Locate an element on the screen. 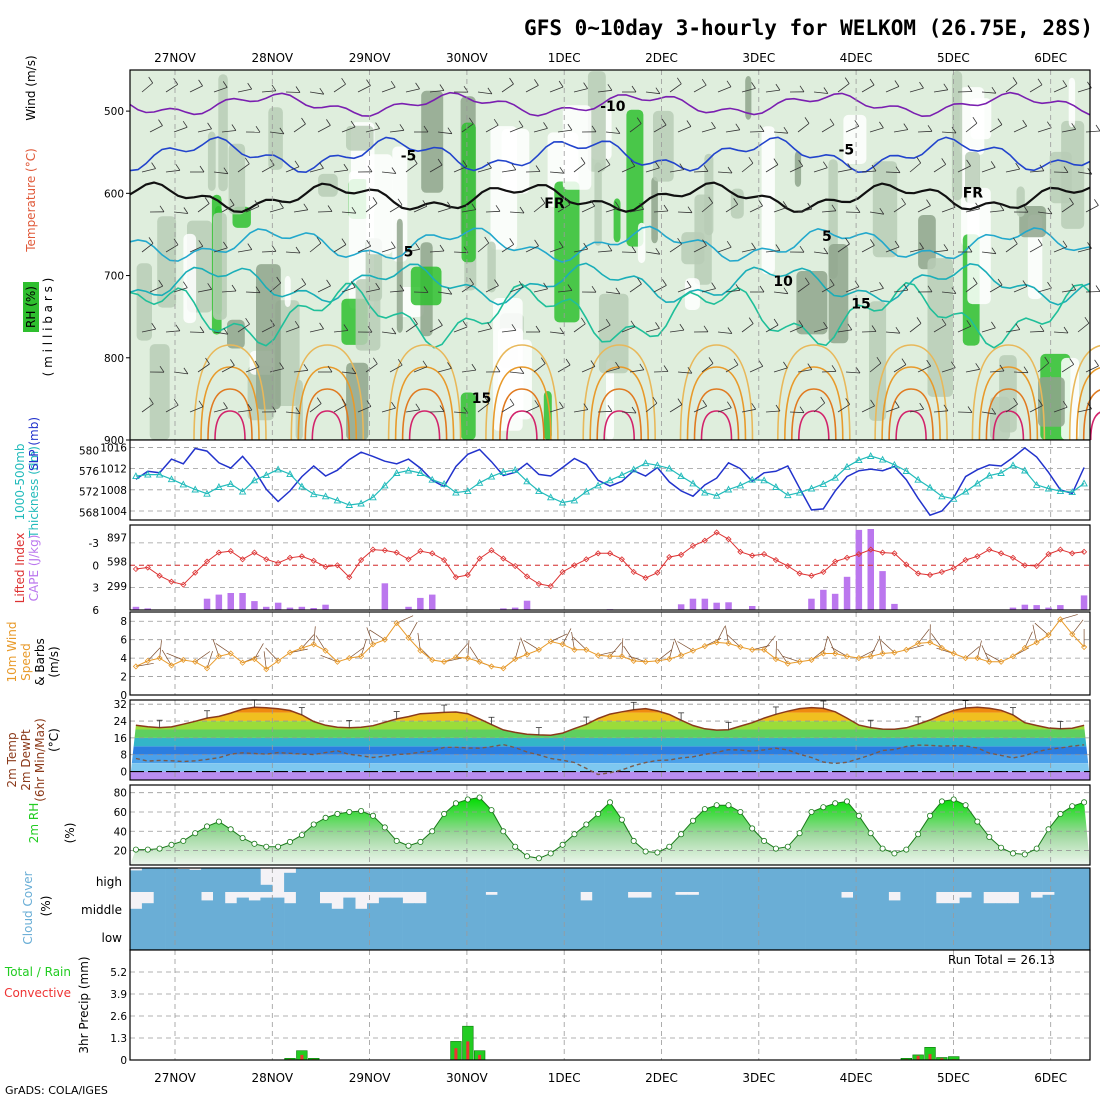 Image resolution: width=1100 pixels, height=1100 pixels. precip-conv-bar is located at coordinates (942, 1059).